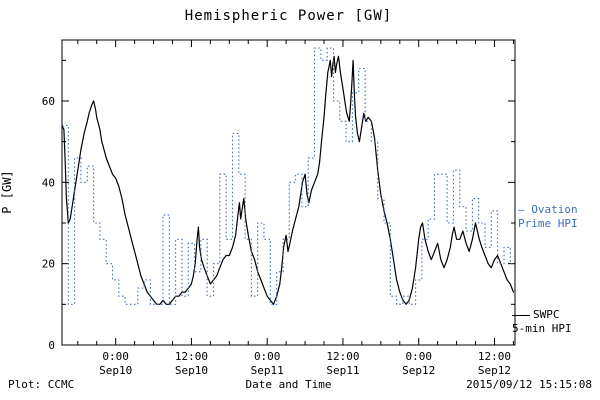  I want to click on chart-title: Hemispheric Power [GW], so click(288, 16).